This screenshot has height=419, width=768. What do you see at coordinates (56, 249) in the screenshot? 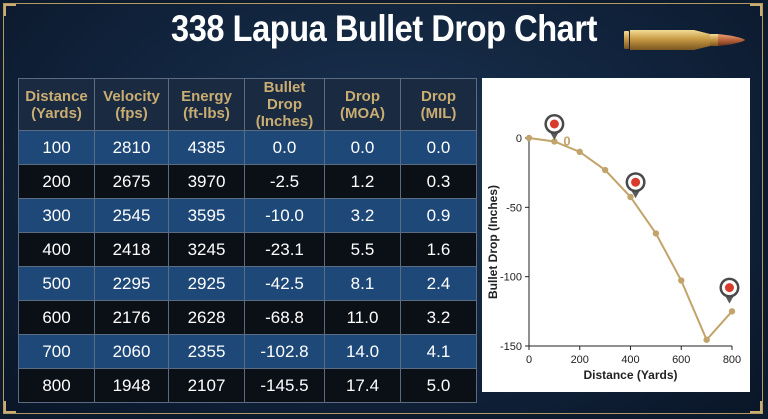
I see `table-cell: 400` at bounding box center [56, 249].